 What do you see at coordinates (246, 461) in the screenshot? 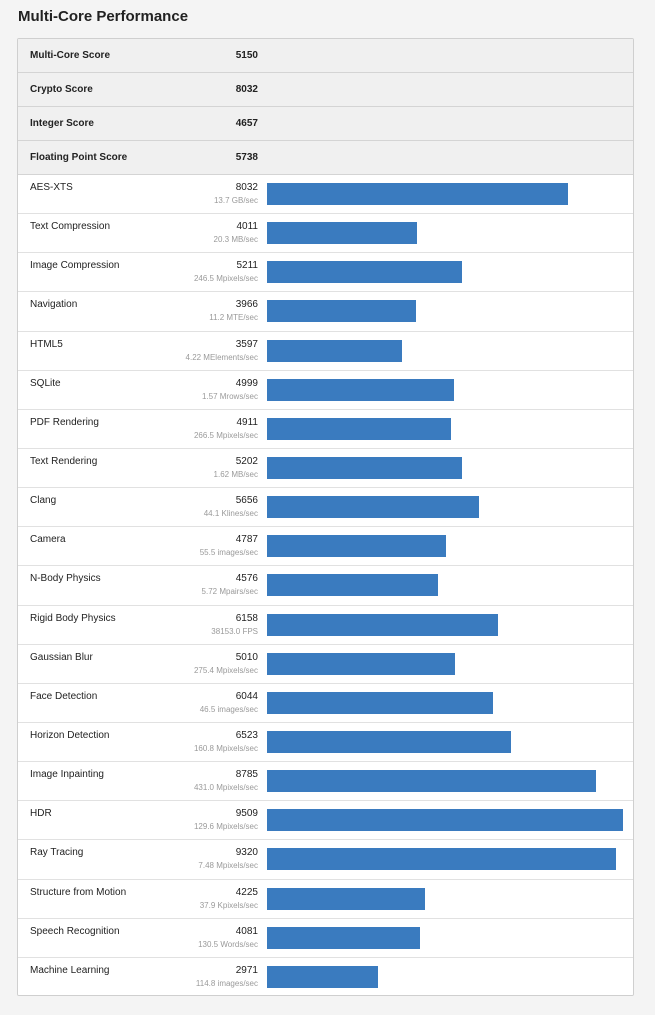
I see `benchmark-score: 5202` at bounding box center [246, 461].